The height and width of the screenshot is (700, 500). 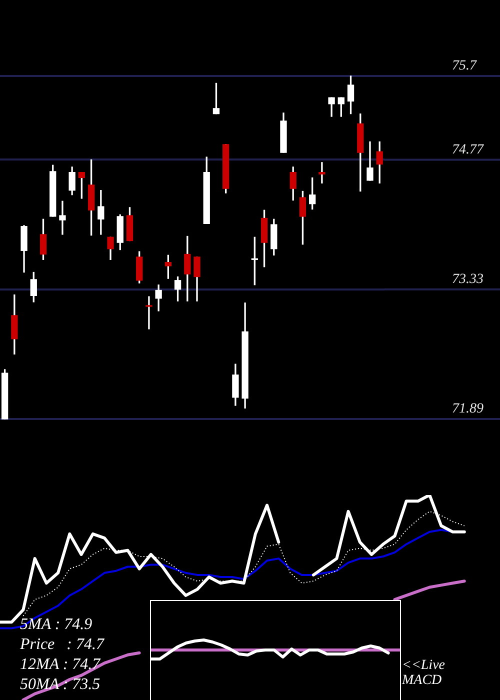 What do you see at coordinates (57, 625) in the screenshot?
I see `annotation: 5MA : 74.9` at bounding box center [57, 625].